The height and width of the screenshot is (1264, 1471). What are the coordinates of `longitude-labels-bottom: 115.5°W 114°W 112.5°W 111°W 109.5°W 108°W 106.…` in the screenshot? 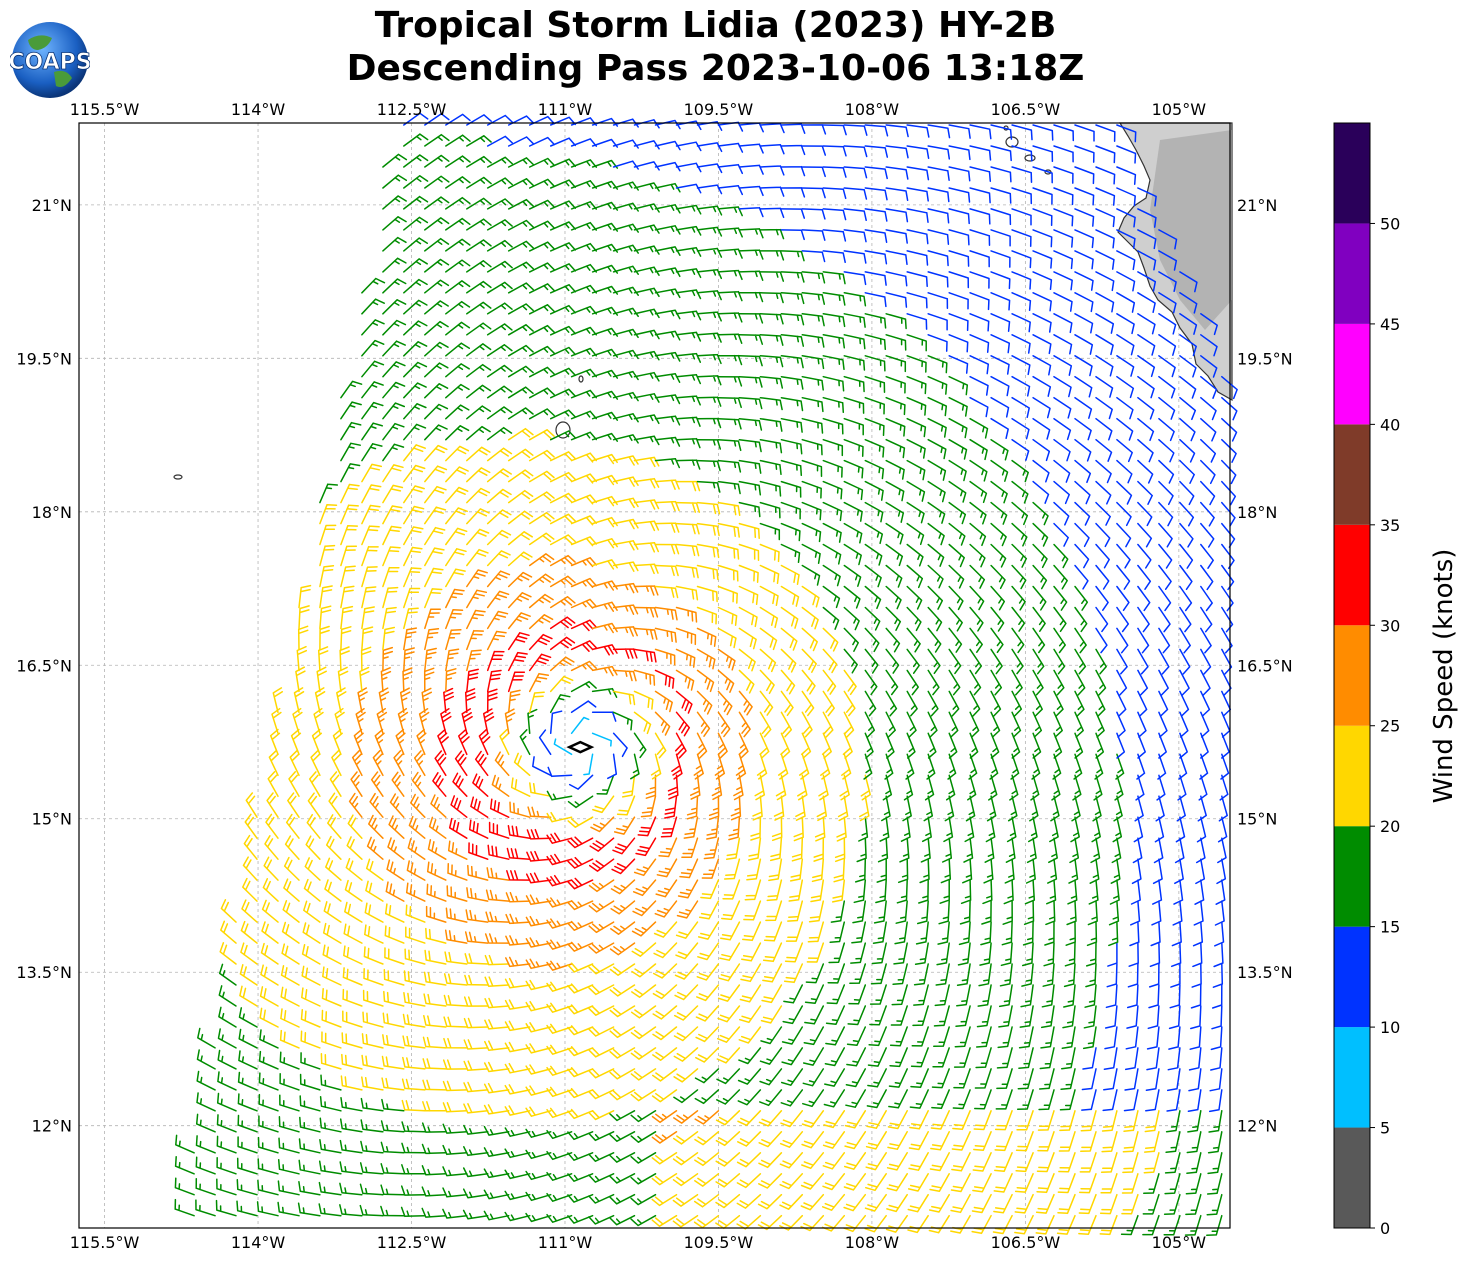 It's located at (638, 1242).